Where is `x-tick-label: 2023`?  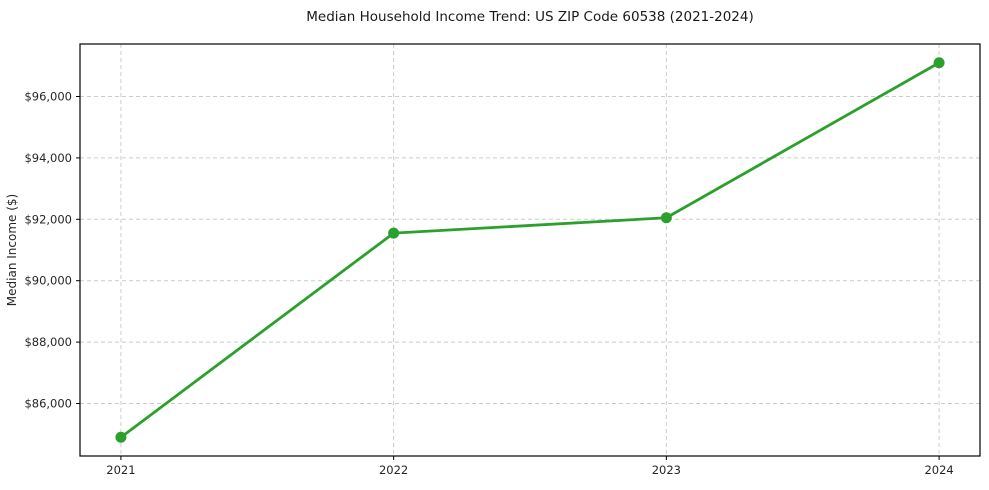
x-tick-label: 2023 is located at coordinates (666, 470).